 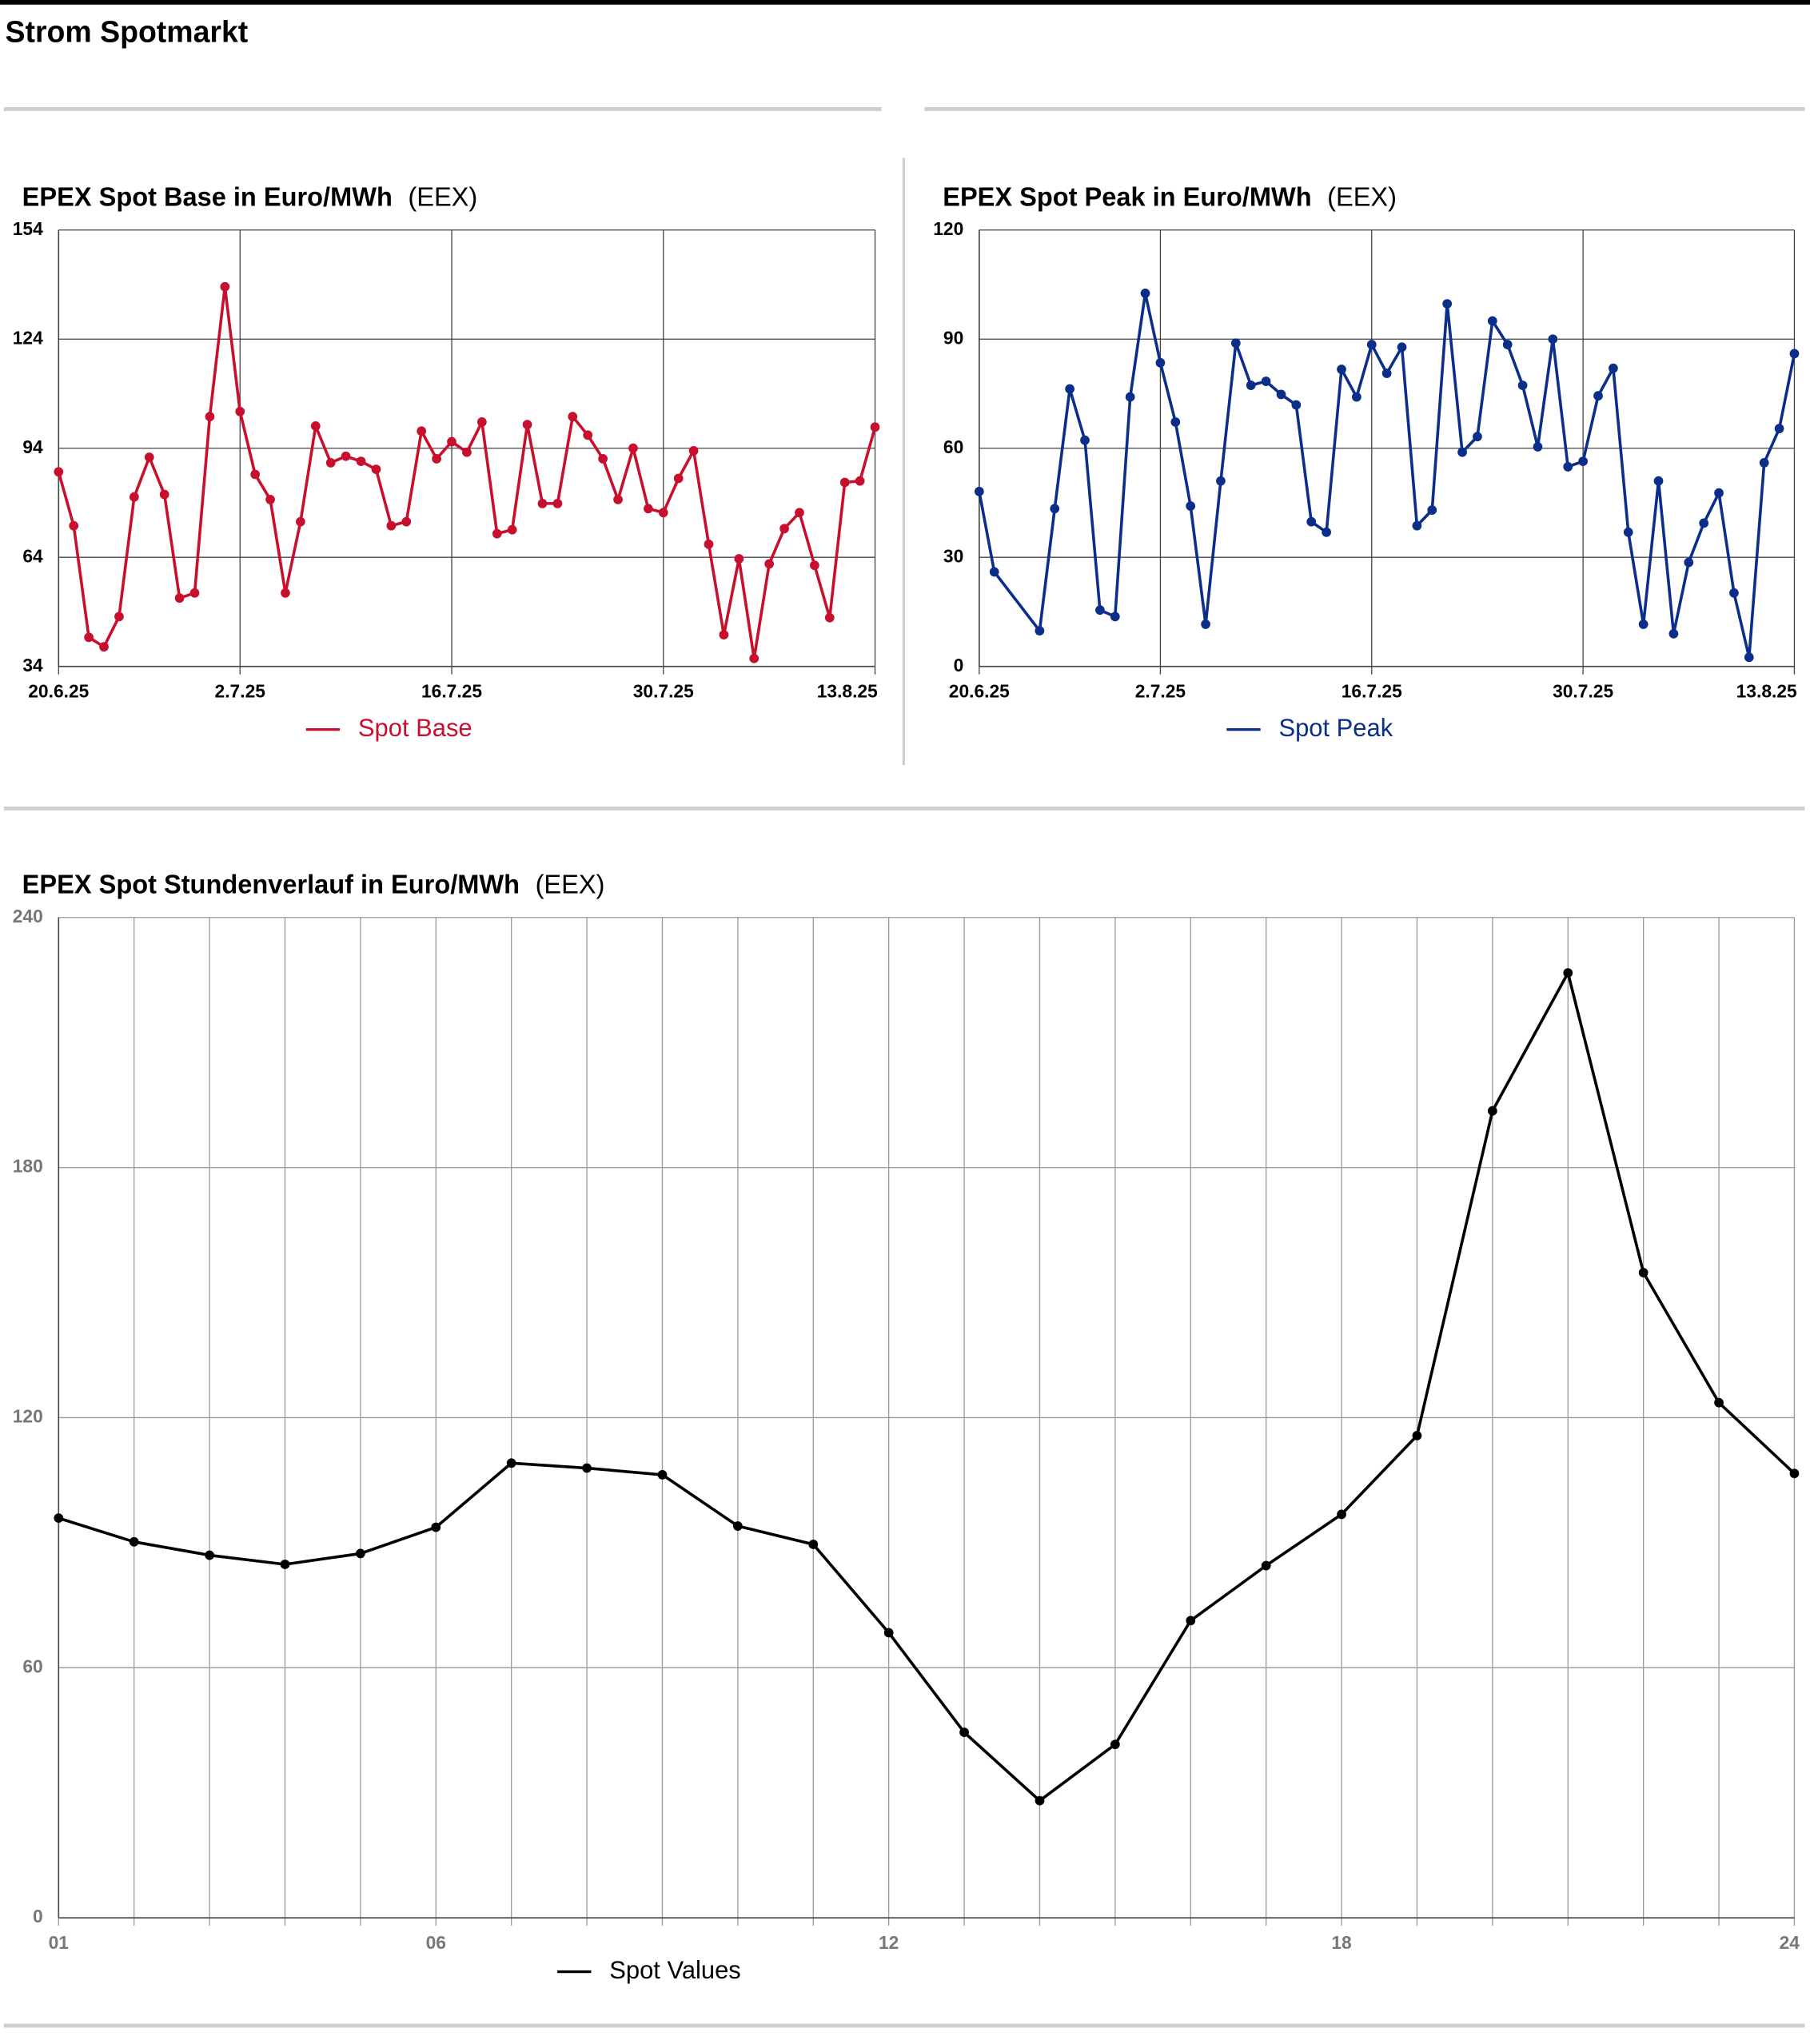 What do you see at coordinates (889, 1942) in the screenshot?
I see `x-tick-label: 12` at bounding box center [889, 1942].